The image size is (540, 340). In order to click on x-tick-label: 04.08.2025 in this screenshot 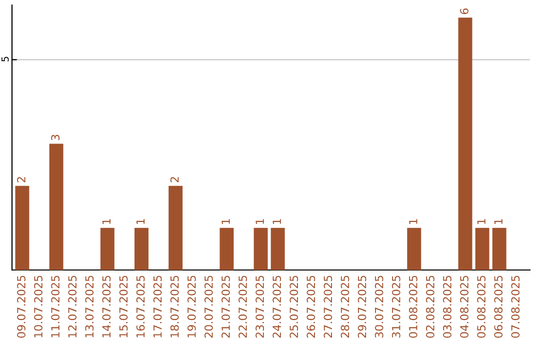, I will do `click(464, 307)`.